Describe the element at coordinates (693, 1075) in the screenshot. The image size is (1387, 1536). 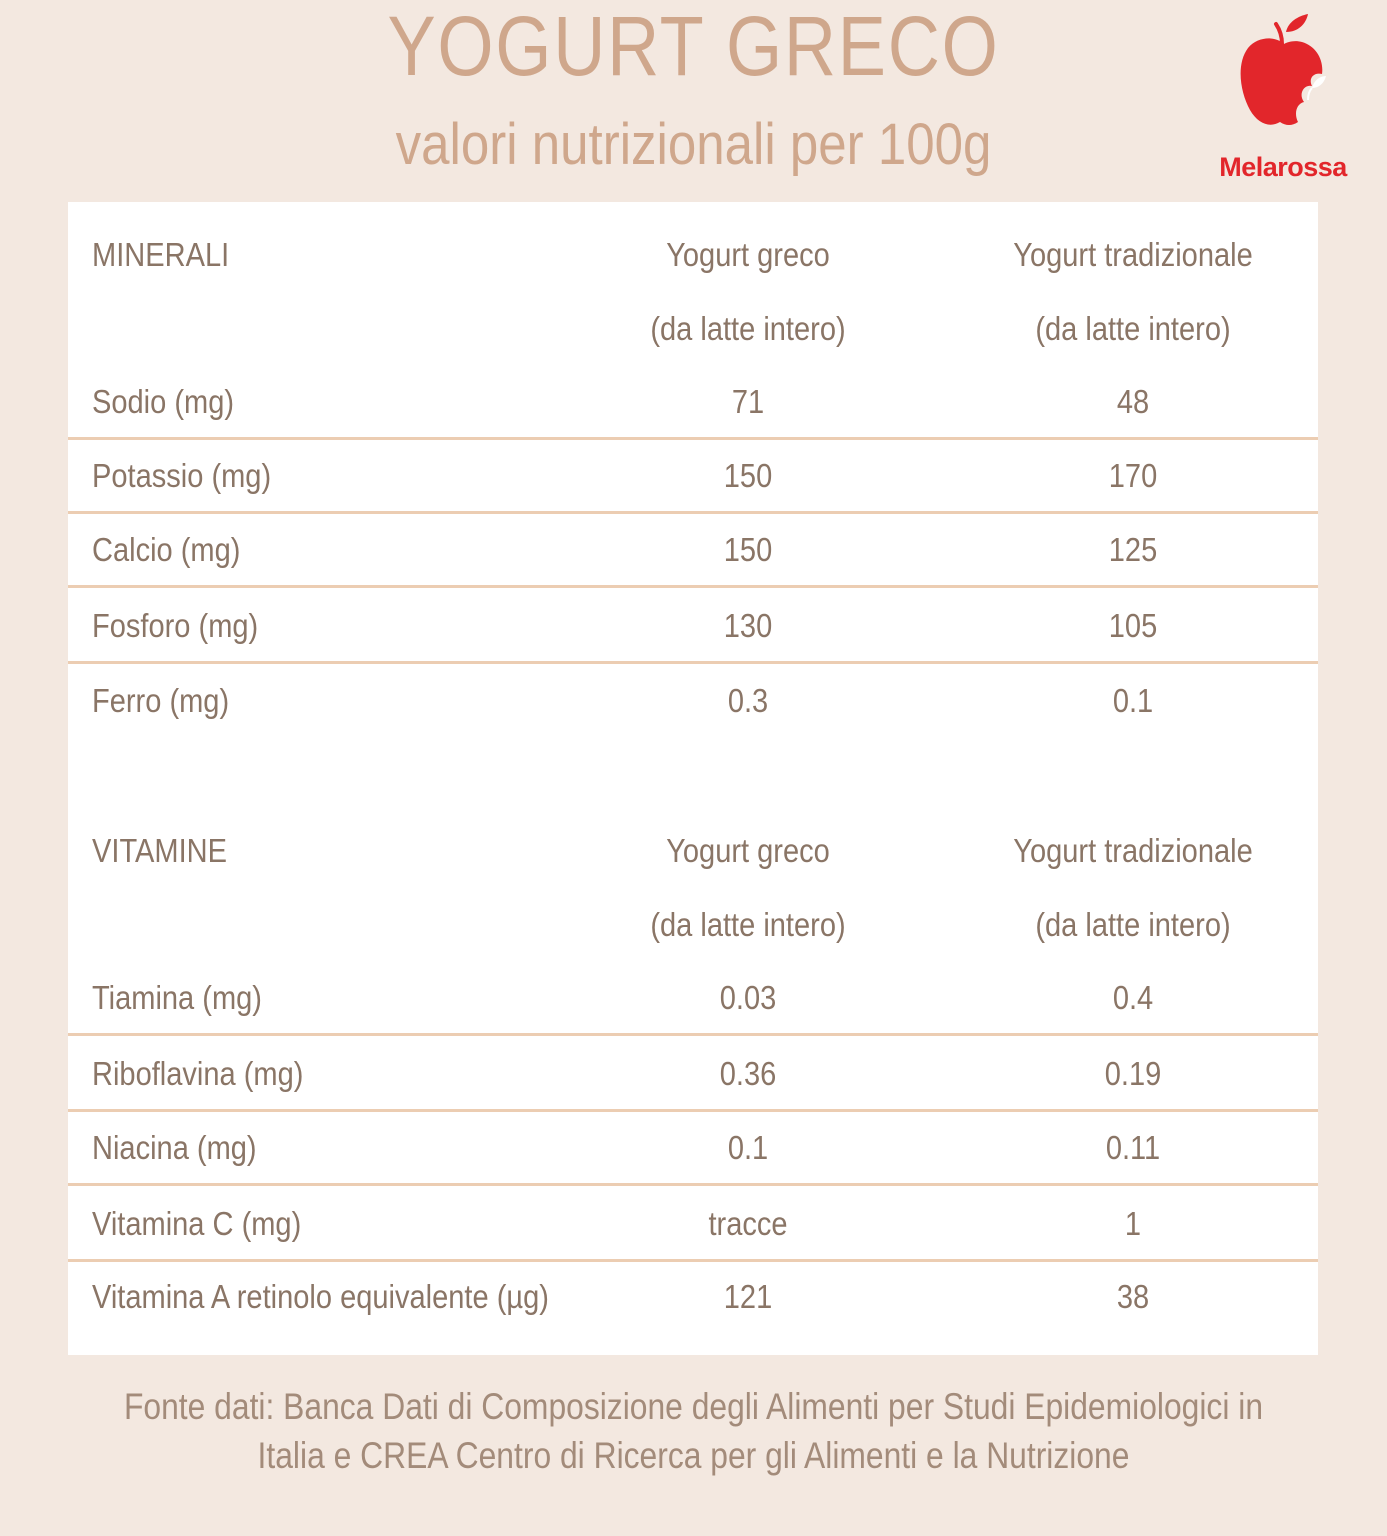
I see `table-row: Riboflavina (mg) 0.36 0.19` at that location.